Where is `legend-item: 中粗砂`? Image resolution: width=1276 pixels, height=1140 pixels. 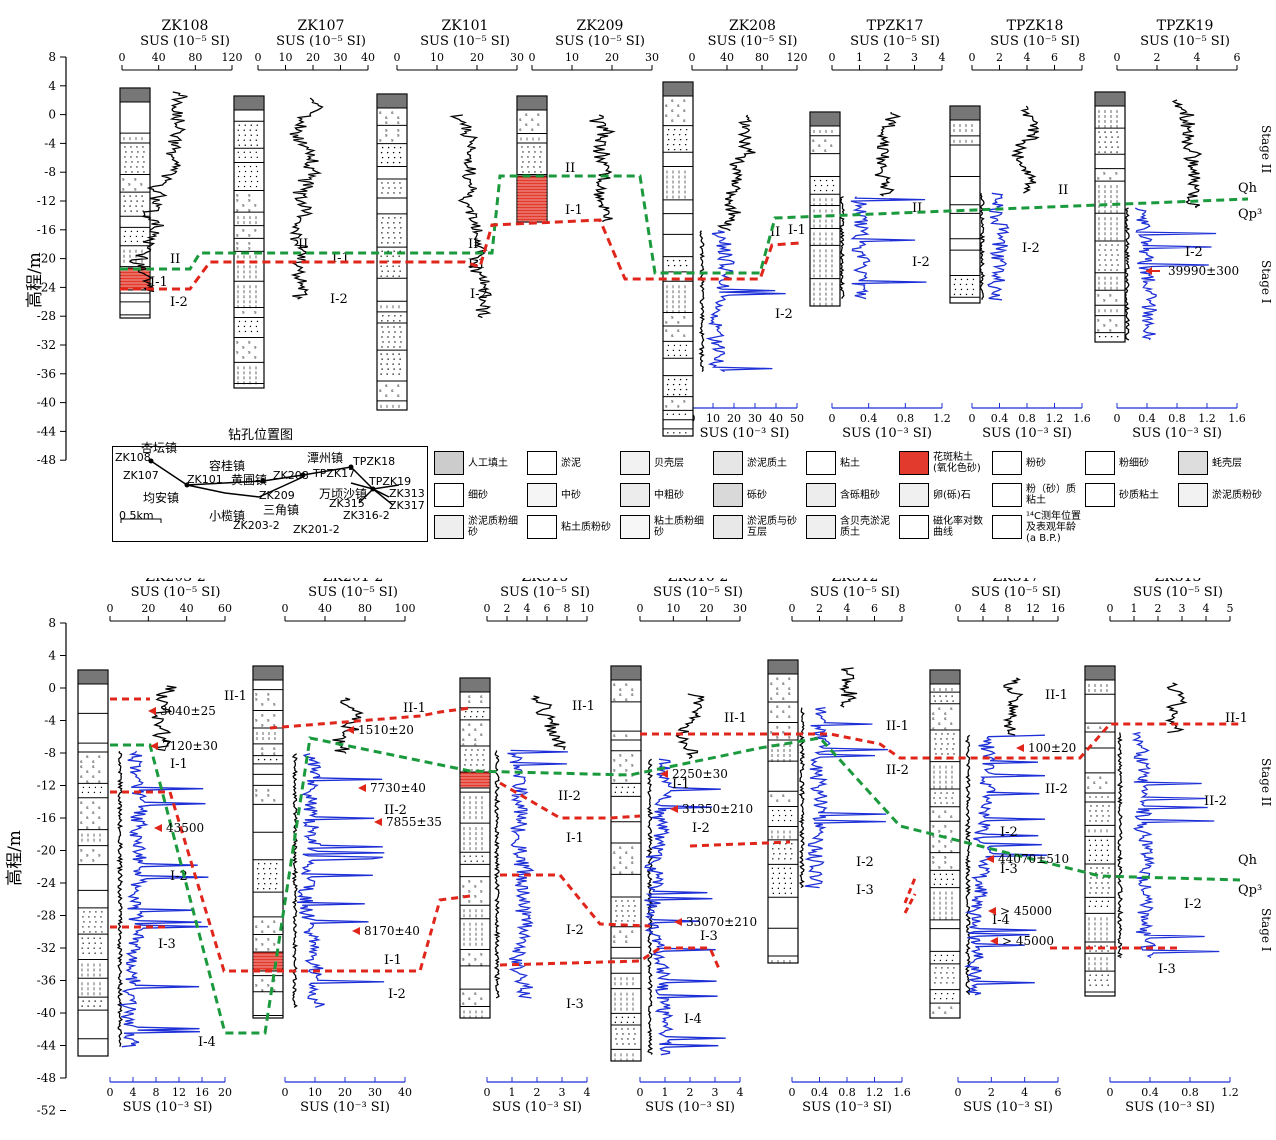 legend-item: 中粗砂 is located at coordinates (665, 495).